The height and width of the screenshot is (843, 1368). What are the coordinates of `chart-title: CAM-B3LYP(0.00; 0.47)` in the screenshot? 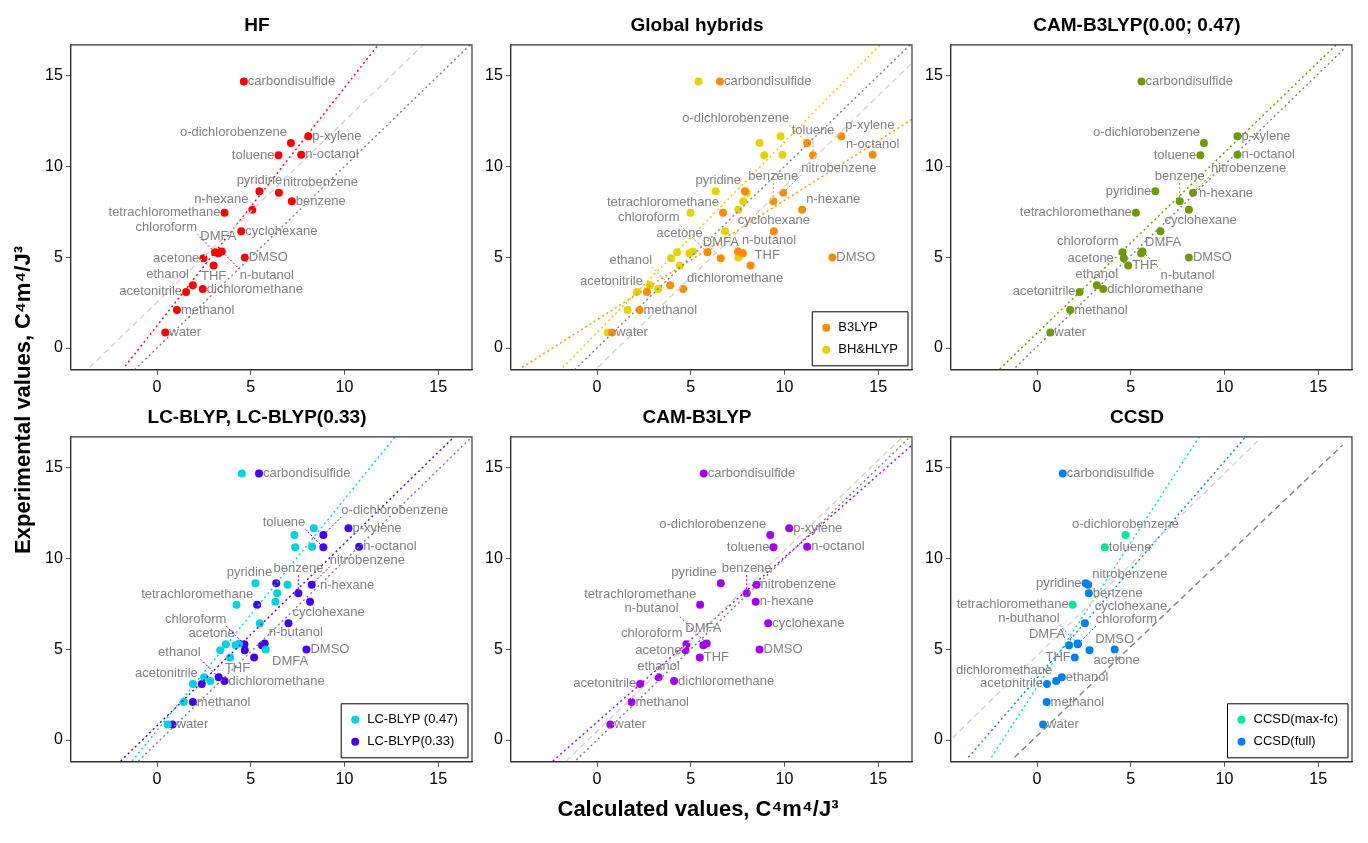 It's located at (1137, 24).